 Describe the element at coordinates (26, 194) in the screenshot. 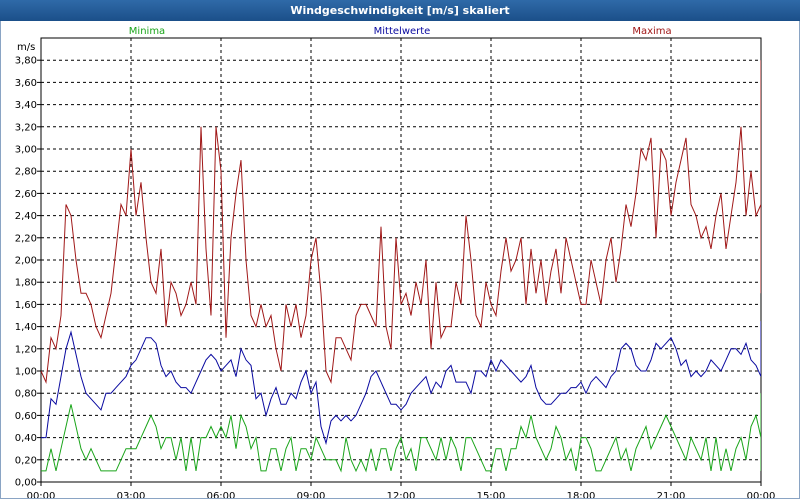

I see `y-tick-label: 2,60` at that location.